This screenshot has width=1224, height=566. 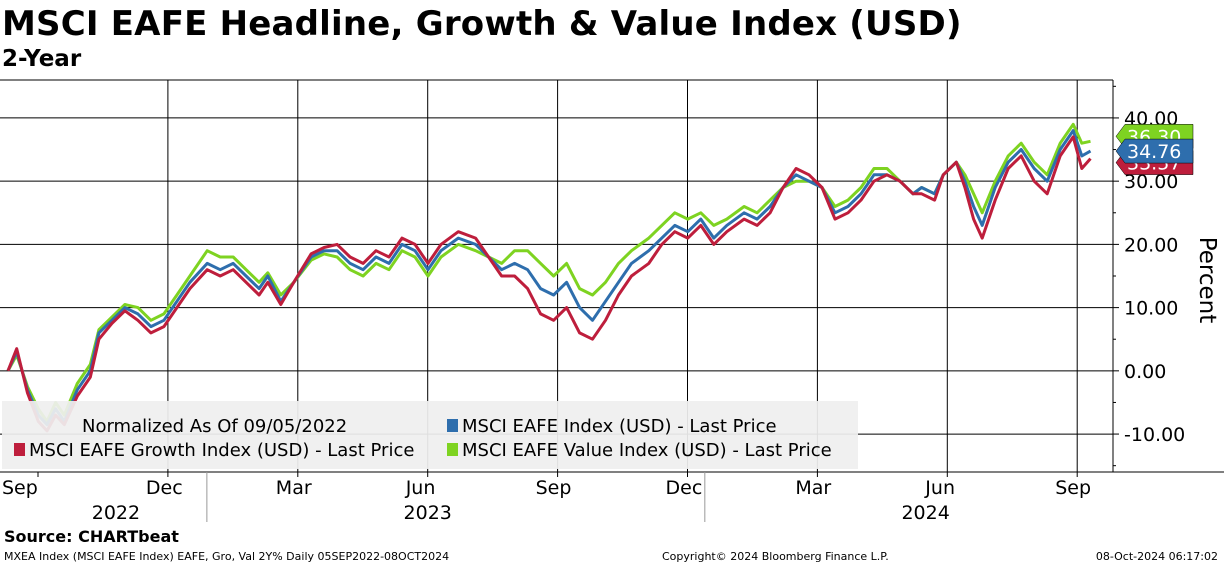 What do you see at coordinates (91, 536) in the screenshot?
I see `source-note: Source: CHARTbeat` at bounding box center [91, 536].